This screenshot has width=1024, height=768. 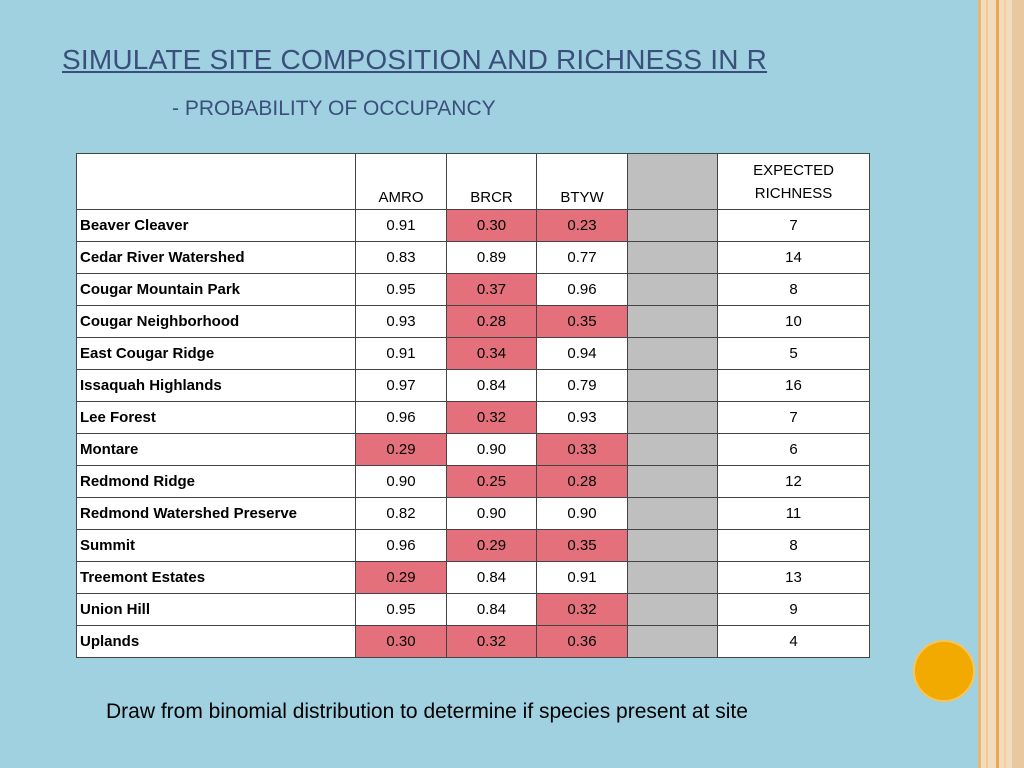 I want to click on site-name-cell: Summit, so click(x=216, y=545).